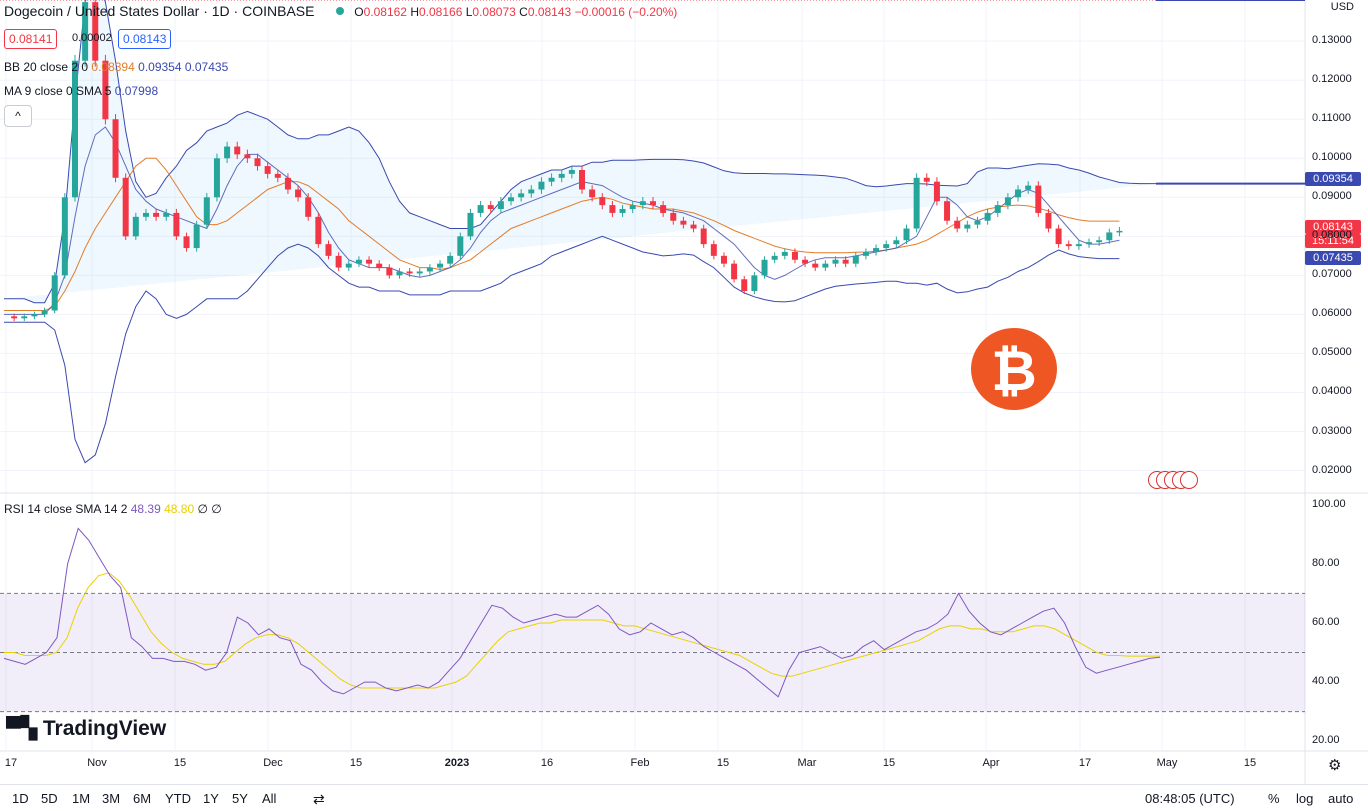 This screenshot has width=1368, height=811. Describe the element at coordinates (178, 798) in the screenshot. I see `range-ytd: YTD` at that location.